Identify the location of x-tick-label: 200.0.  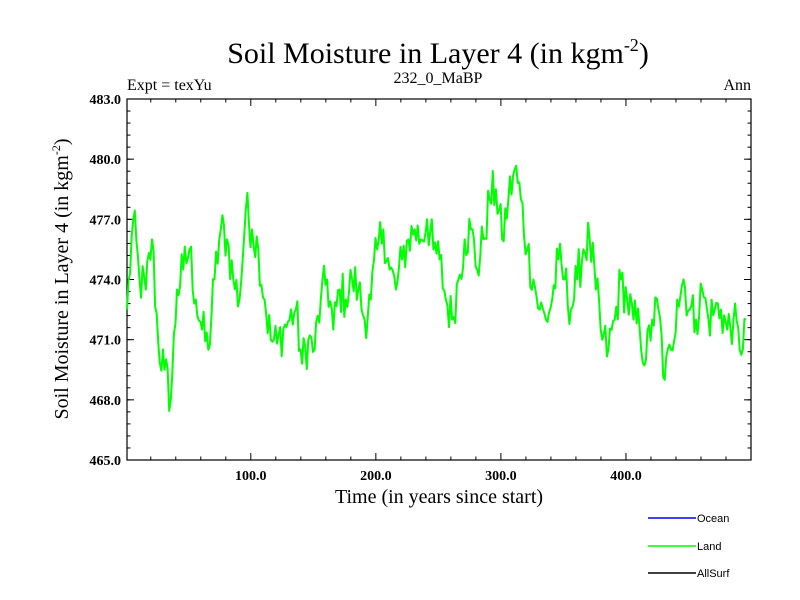
(376, 476).